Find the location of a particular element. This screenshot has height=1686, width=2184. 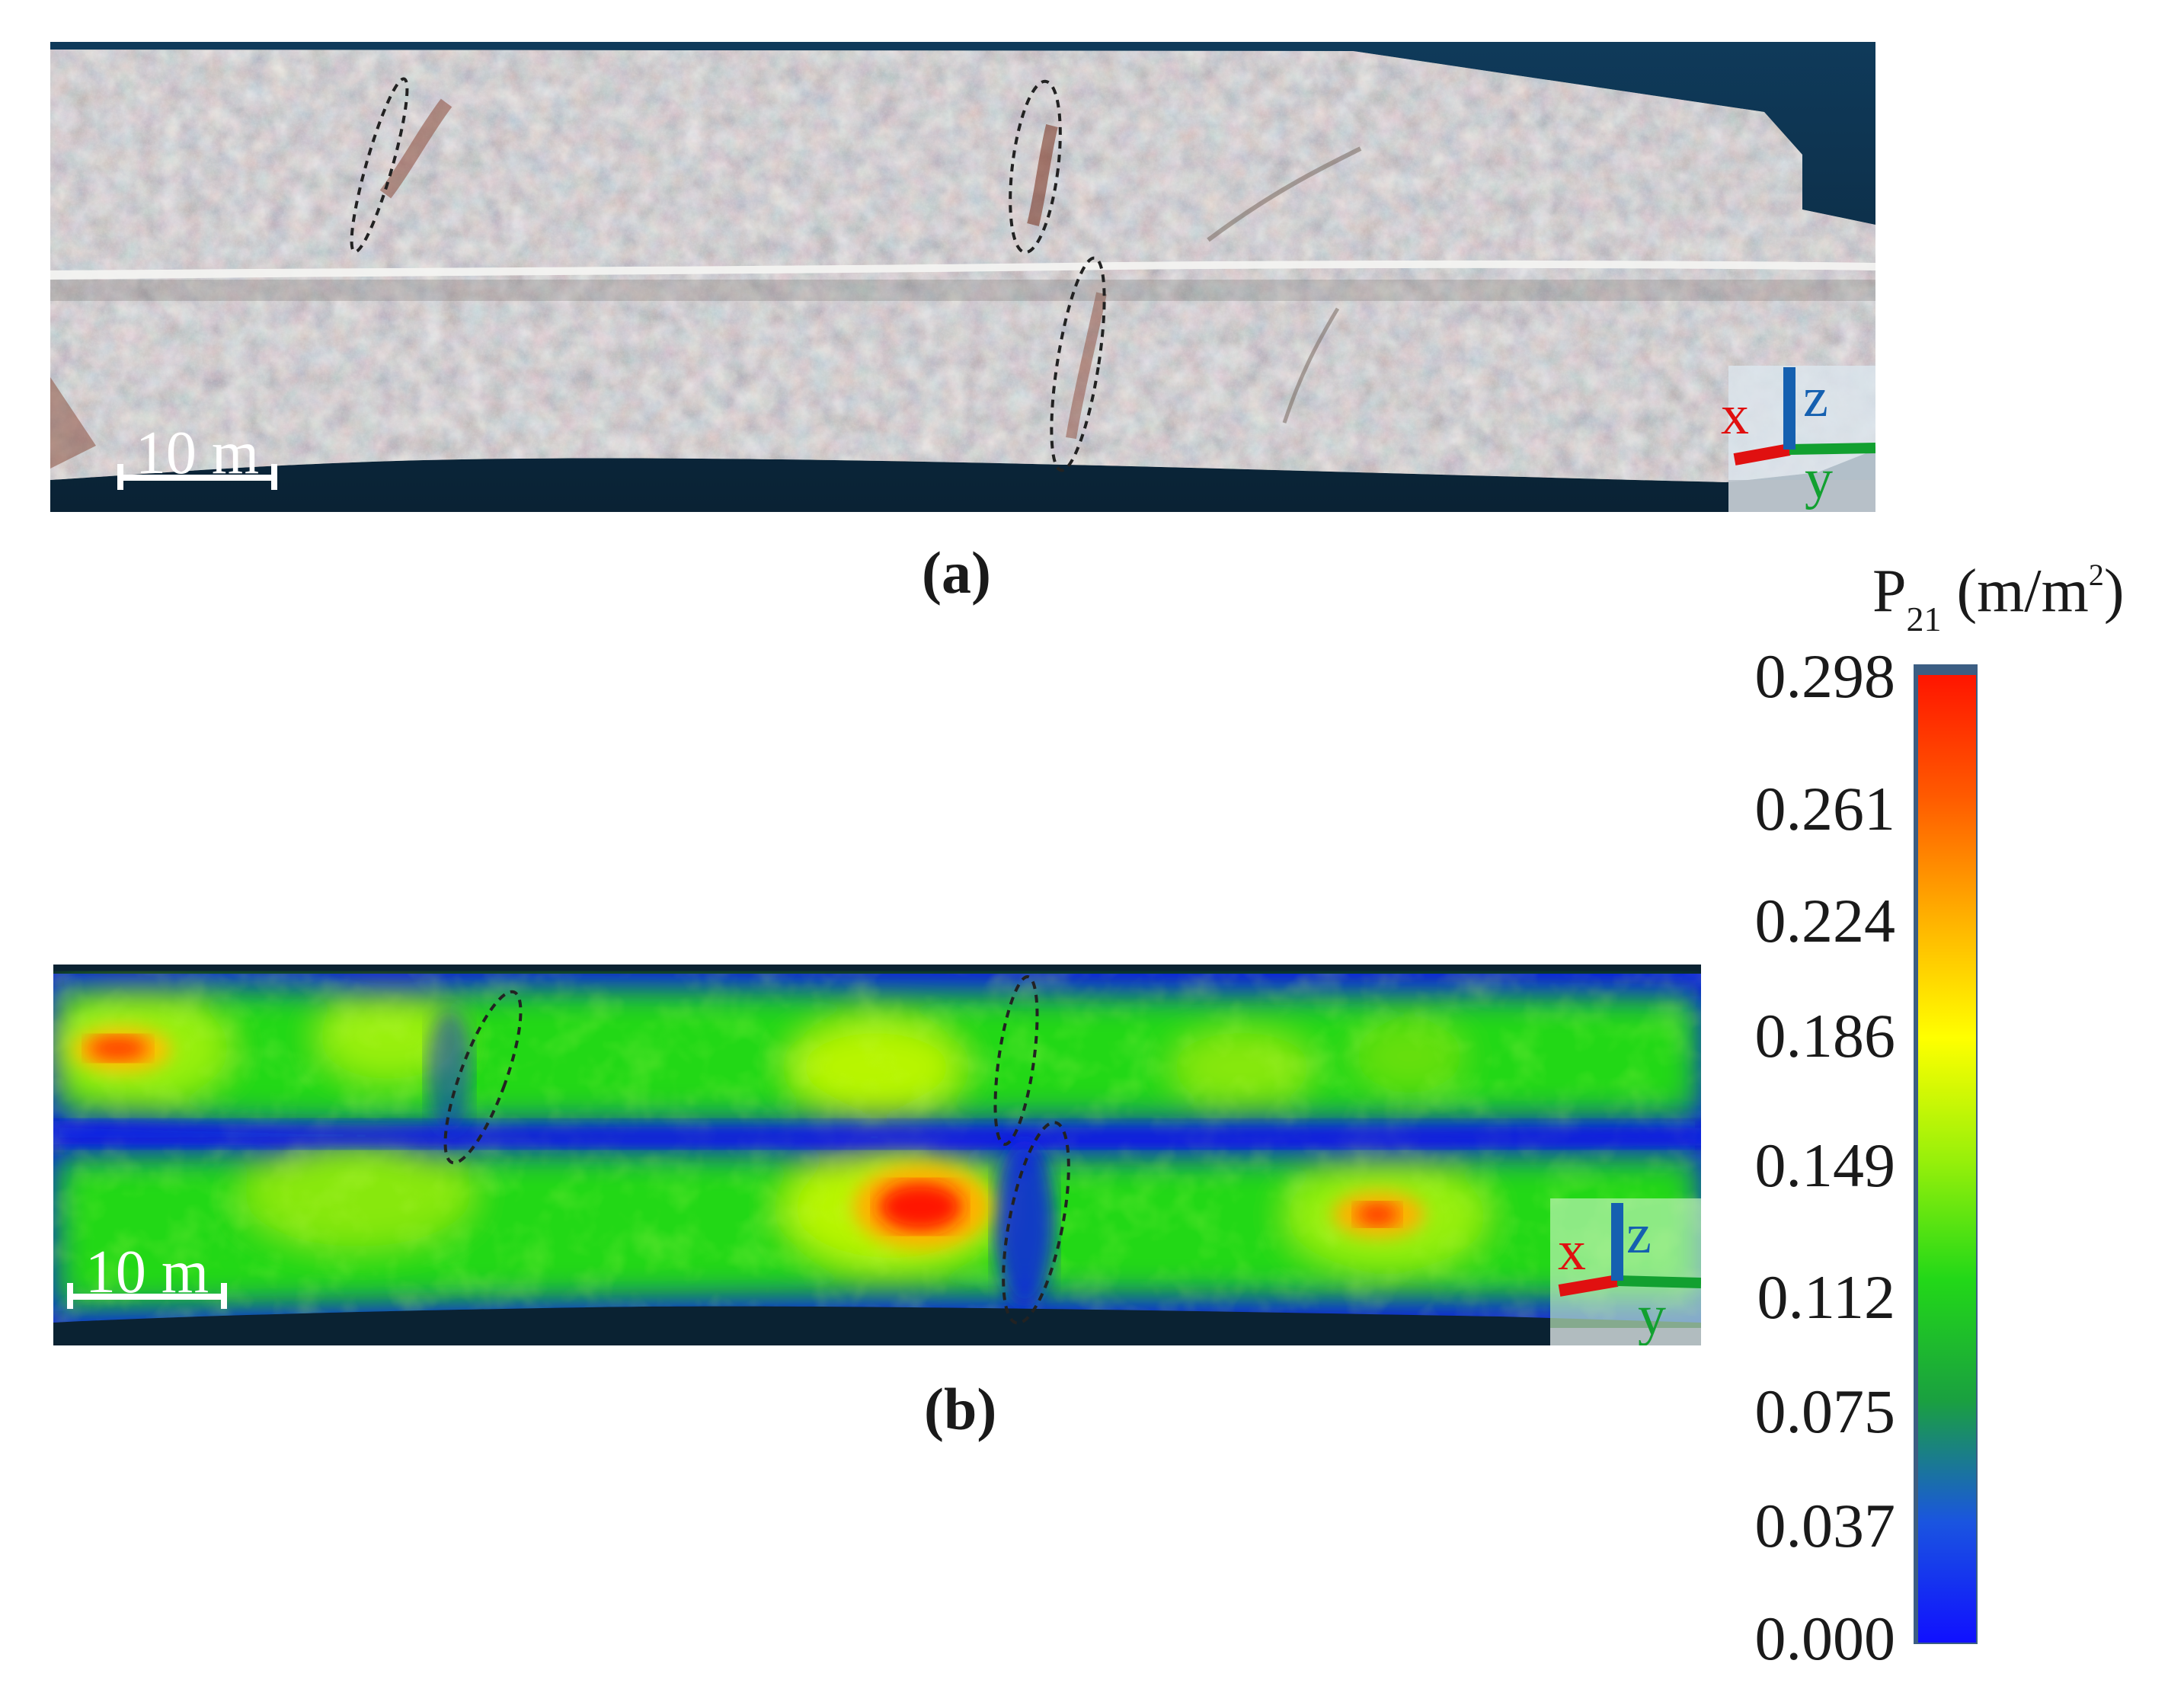

colorbar-tick: 0.298 is located at coordinates (1825, 676).